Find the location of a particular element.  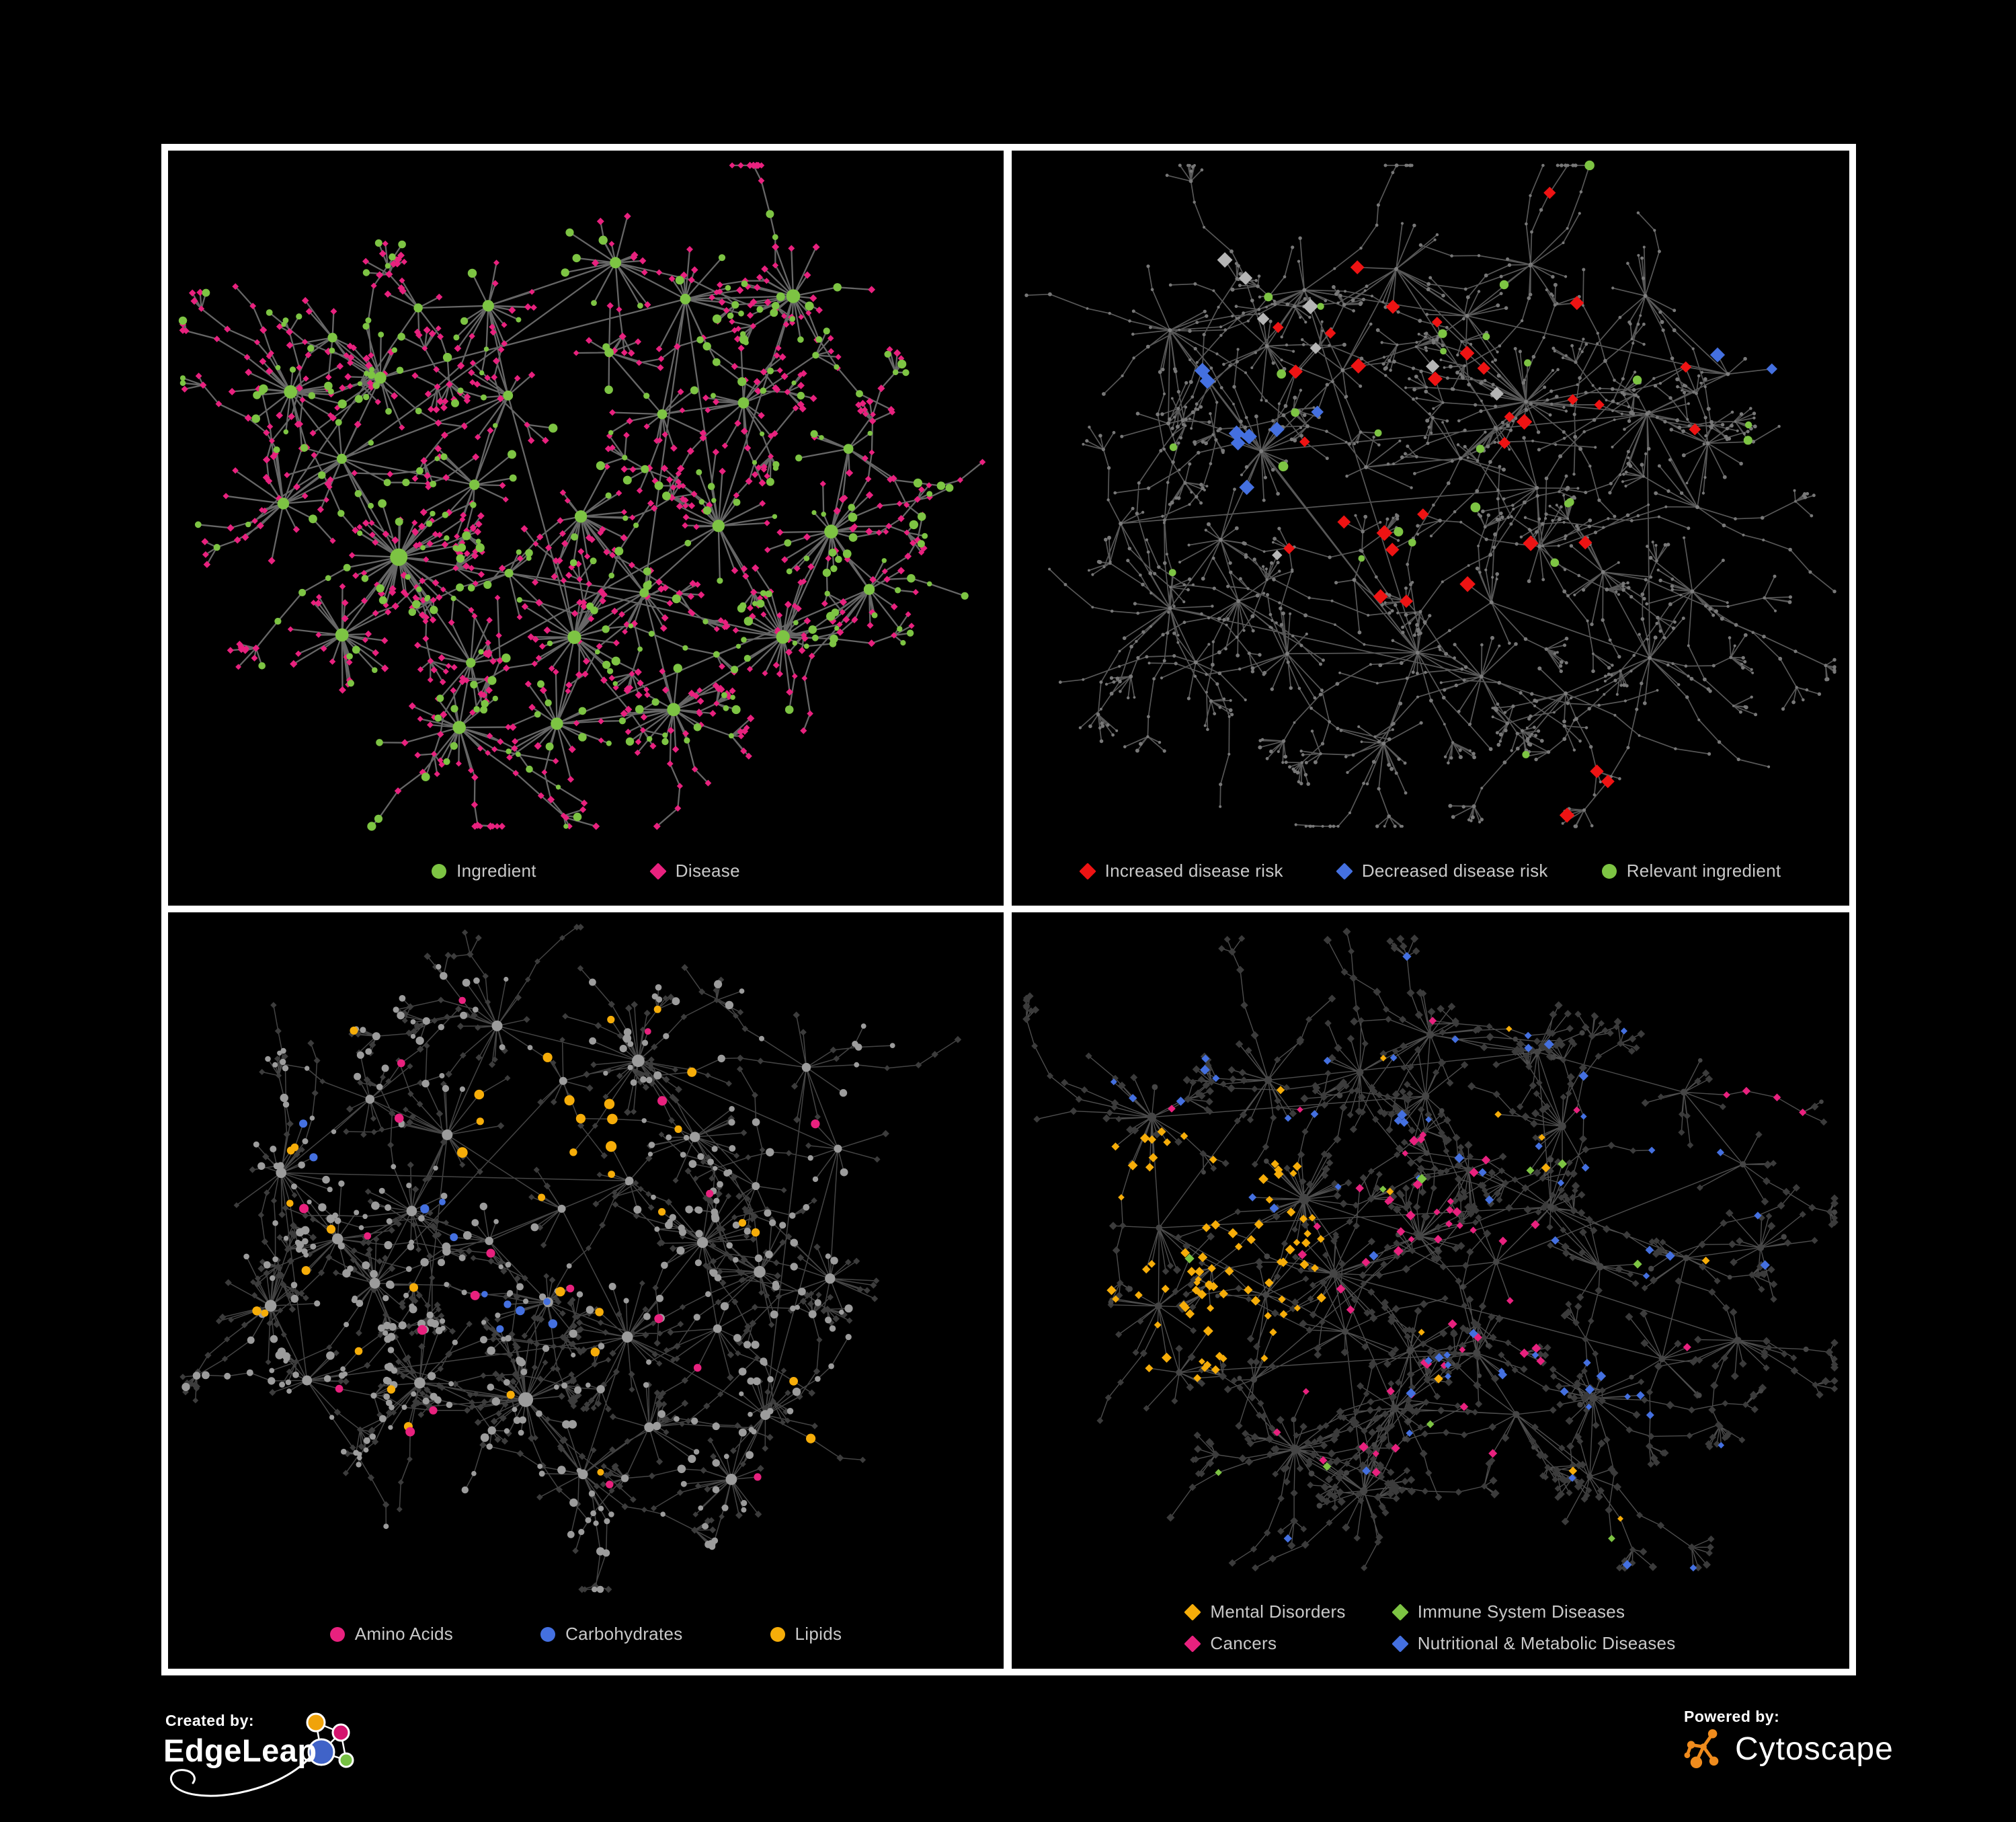

legend-label: Amino Acids is located at coordinates (404, 1634).